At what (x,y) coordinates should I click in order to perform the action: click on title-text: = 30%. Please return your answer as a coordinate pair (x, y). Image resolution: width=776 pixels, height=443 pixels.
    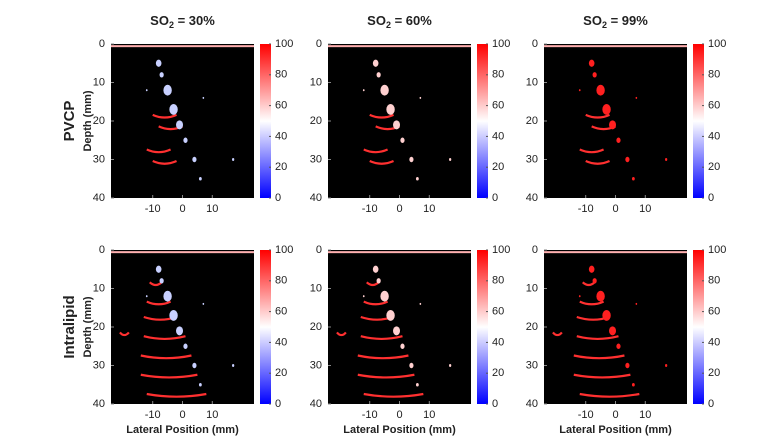
    Looking at the image, I should click on (194, 20).